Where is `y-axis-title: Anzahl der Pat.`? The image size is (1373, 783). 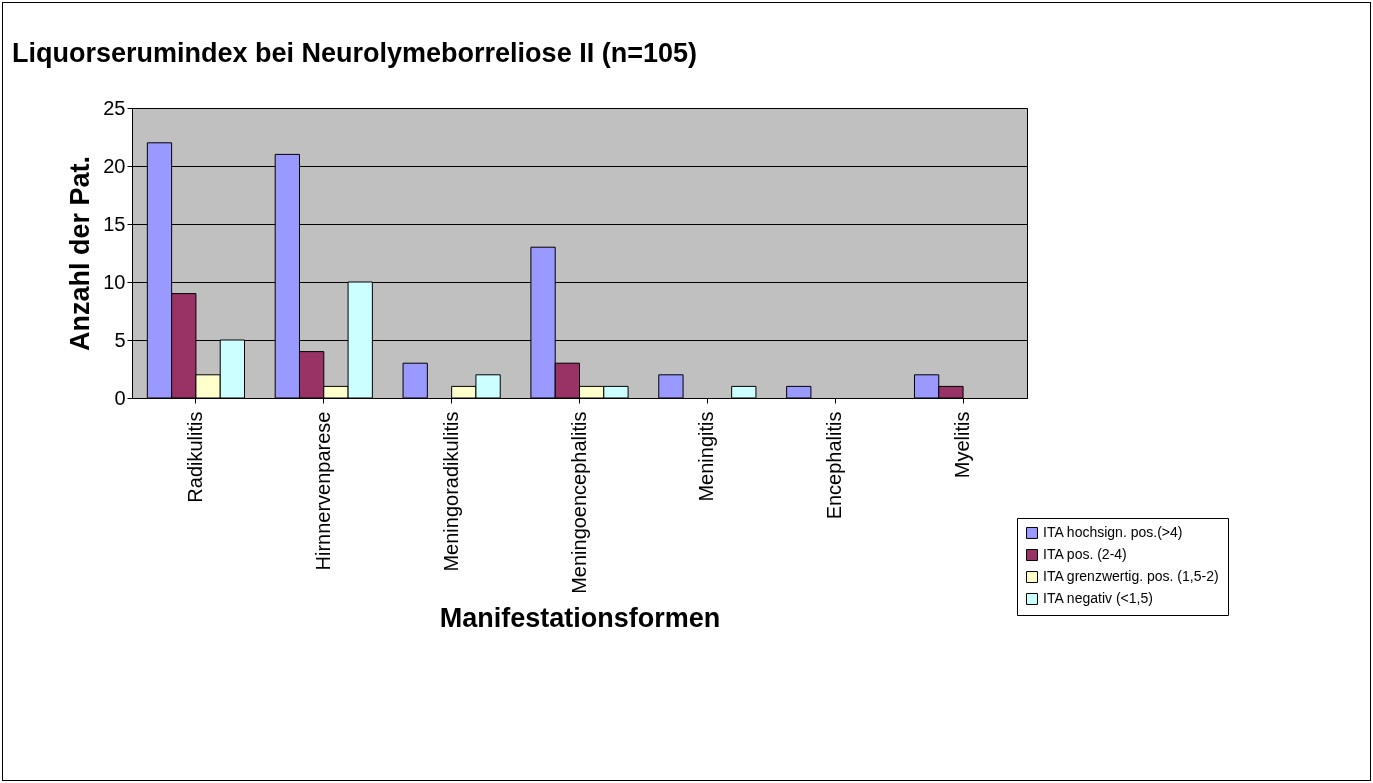 y-axis-title: Anzahl der Pat. is located at coordinates (80, 253).